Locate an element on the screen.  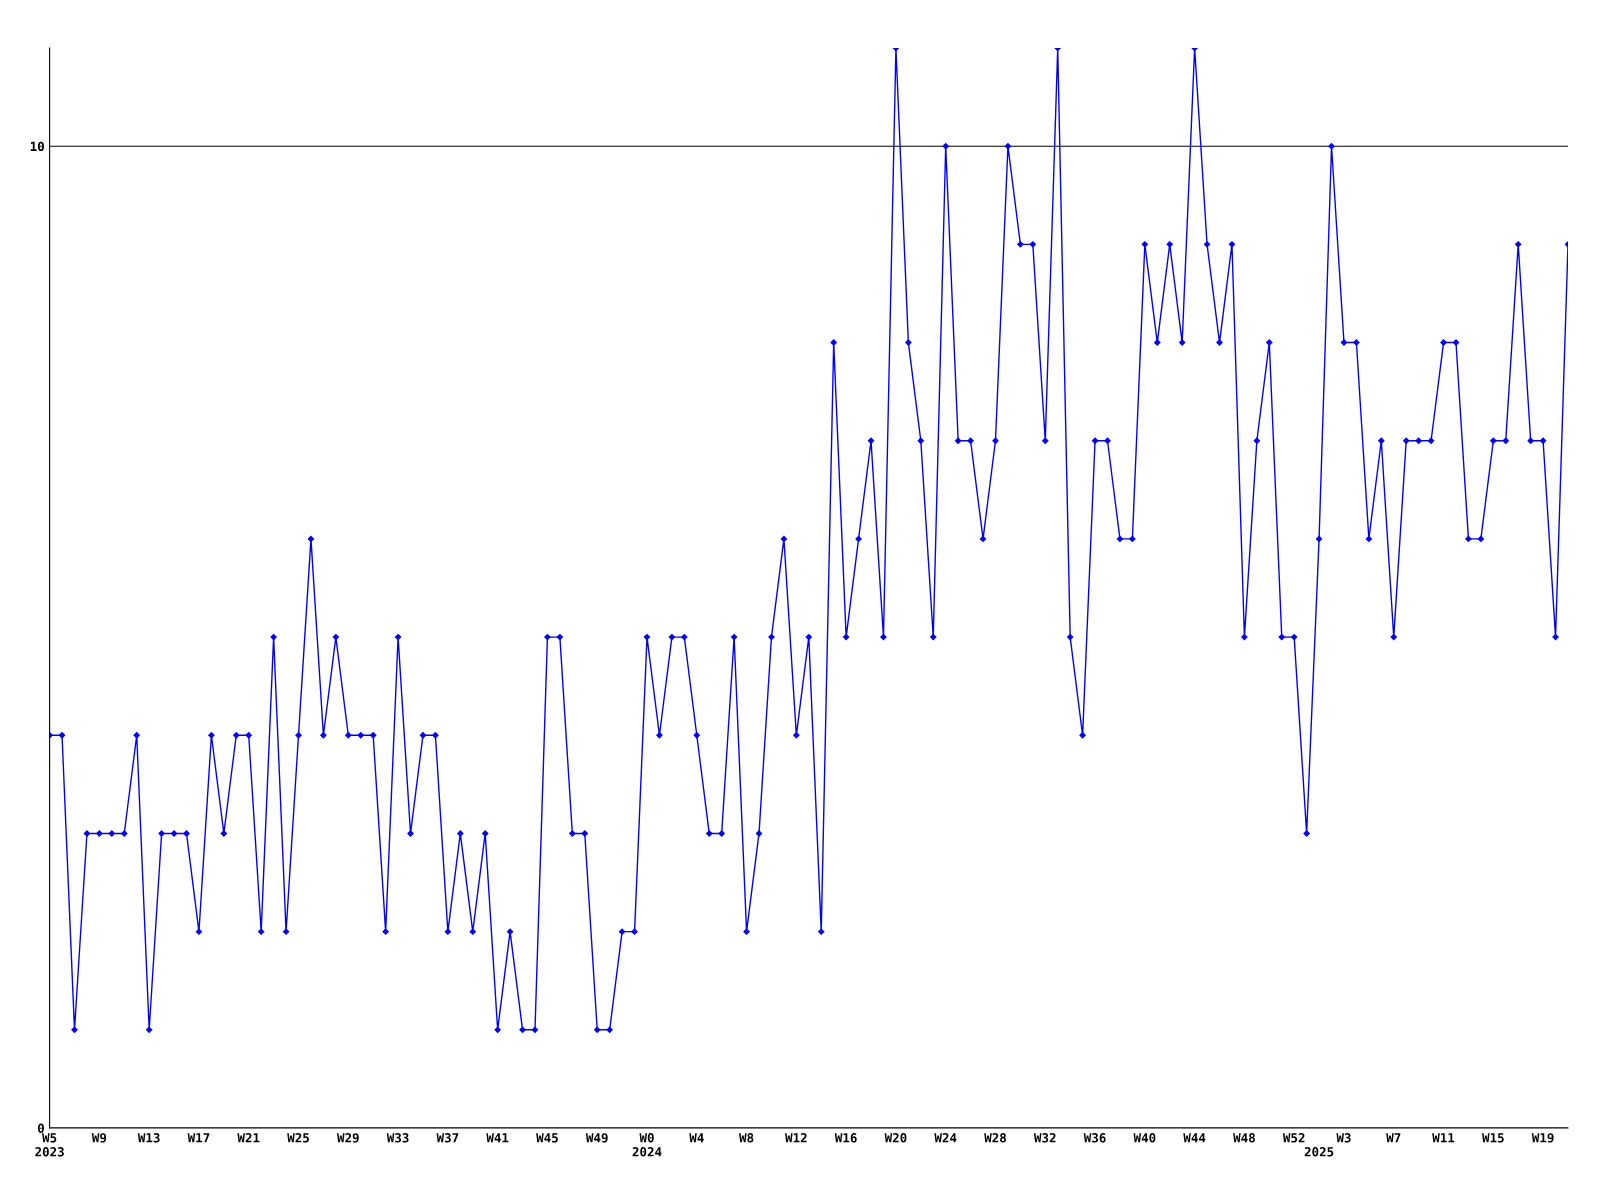
y-tick-label: 0 is located at coordinates (40, 1128).